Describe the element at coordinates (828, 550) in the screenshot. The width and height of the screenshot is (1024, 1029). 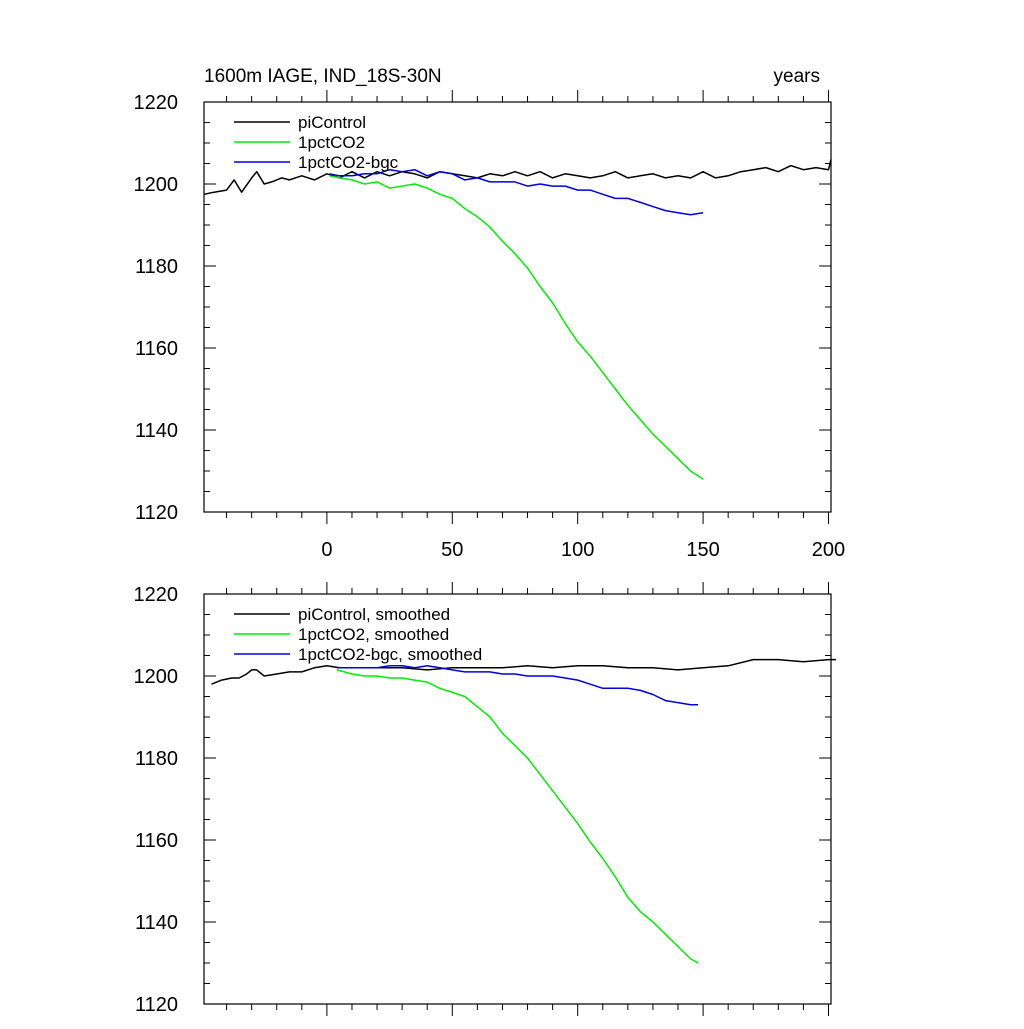
I see `x-tick-label: 200` at that location.